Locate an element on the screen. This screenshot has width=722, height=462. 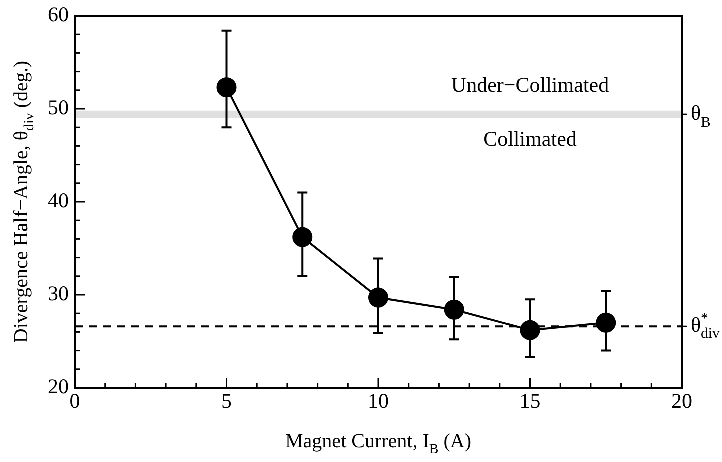
annotation: Collimated is located at coordinates (531, 139).